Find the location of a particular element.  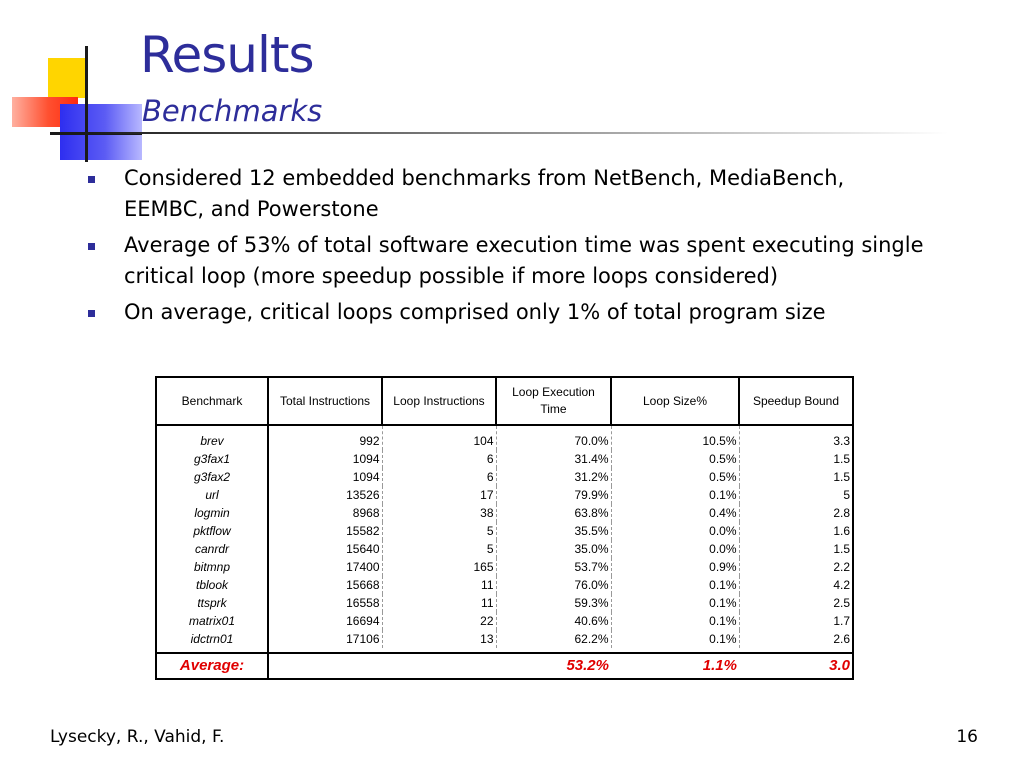

table-row: bitmnp 17400 165 53.7% 0.9% 2.2 is located at coordinates (504, 567).